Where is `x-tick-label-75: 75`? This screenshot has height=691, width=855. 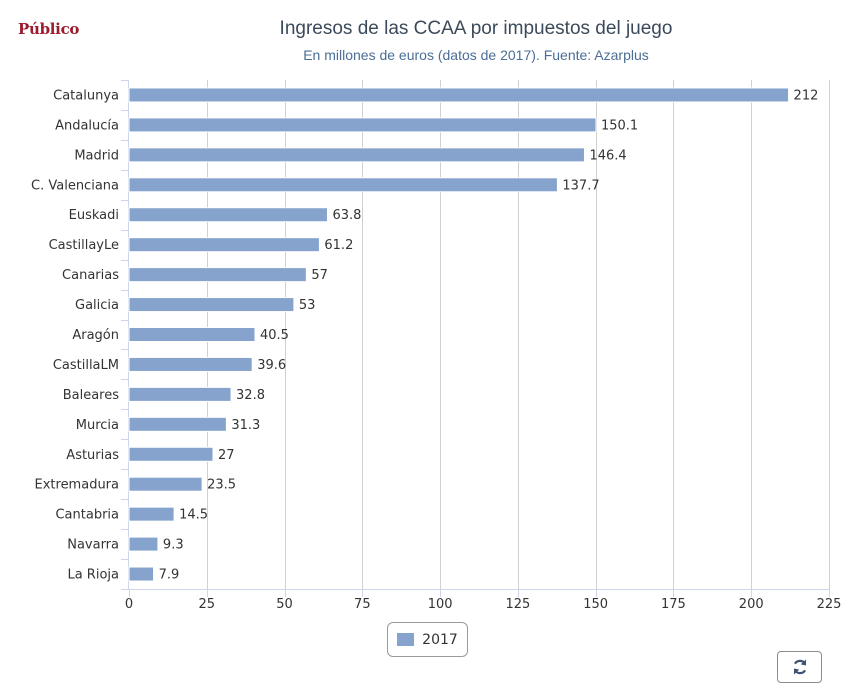
x-tick-label-75: 75 is located at coordinates (362, 604).